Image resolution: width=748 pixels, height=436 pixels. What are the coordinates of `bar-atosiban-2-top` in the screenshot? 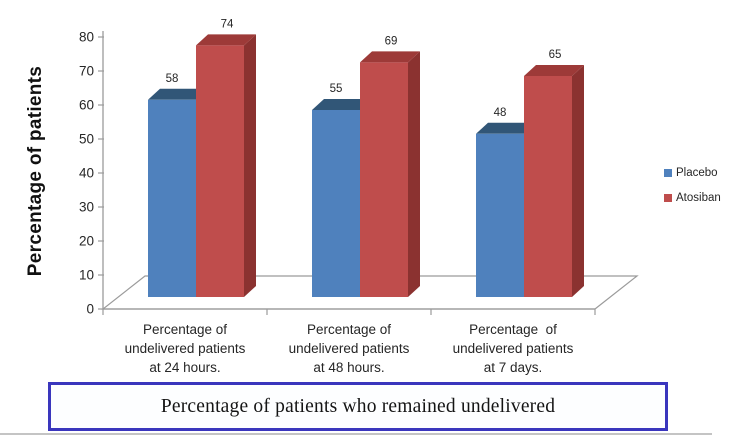 It's located at (554, 70).